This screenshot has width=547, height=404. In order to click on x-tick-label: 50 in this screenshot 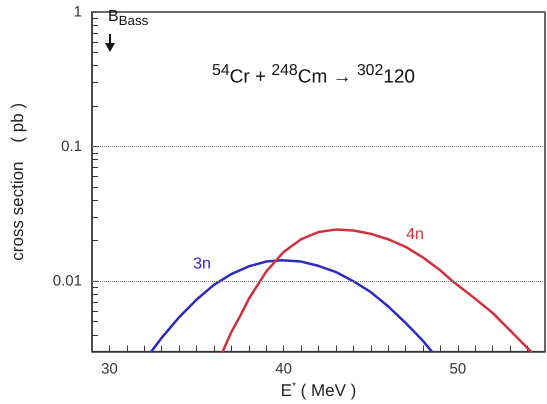, I will do `click(458, 369)`.